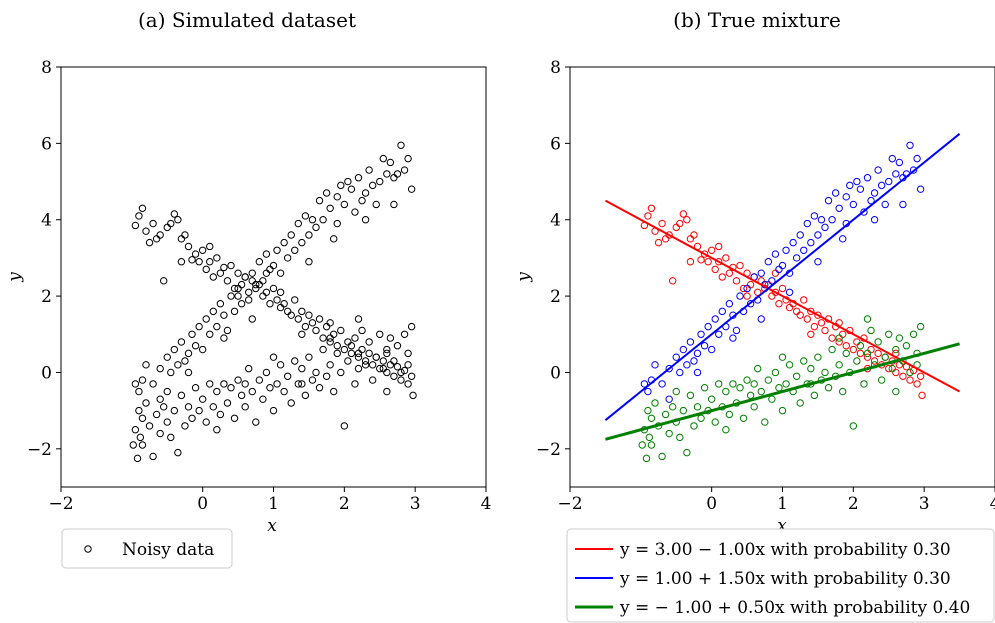 This screenshot has width=995, height=623. I want to click on x-tick-label: 2, so click(853, 504).